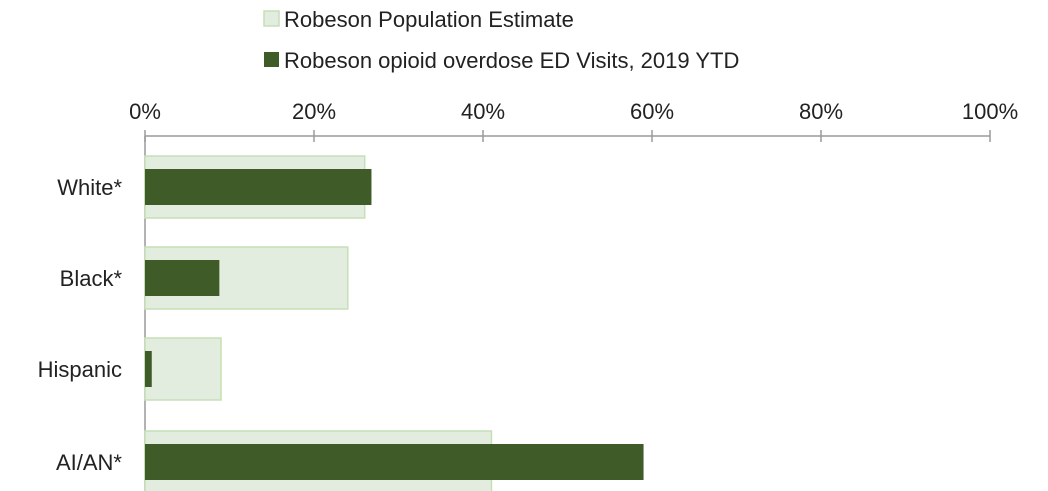 This screenshot has height=491, width=1048. Describe the element at coordinates (91, 278) in the screenshot. I see `category-label: Black*` at that location.